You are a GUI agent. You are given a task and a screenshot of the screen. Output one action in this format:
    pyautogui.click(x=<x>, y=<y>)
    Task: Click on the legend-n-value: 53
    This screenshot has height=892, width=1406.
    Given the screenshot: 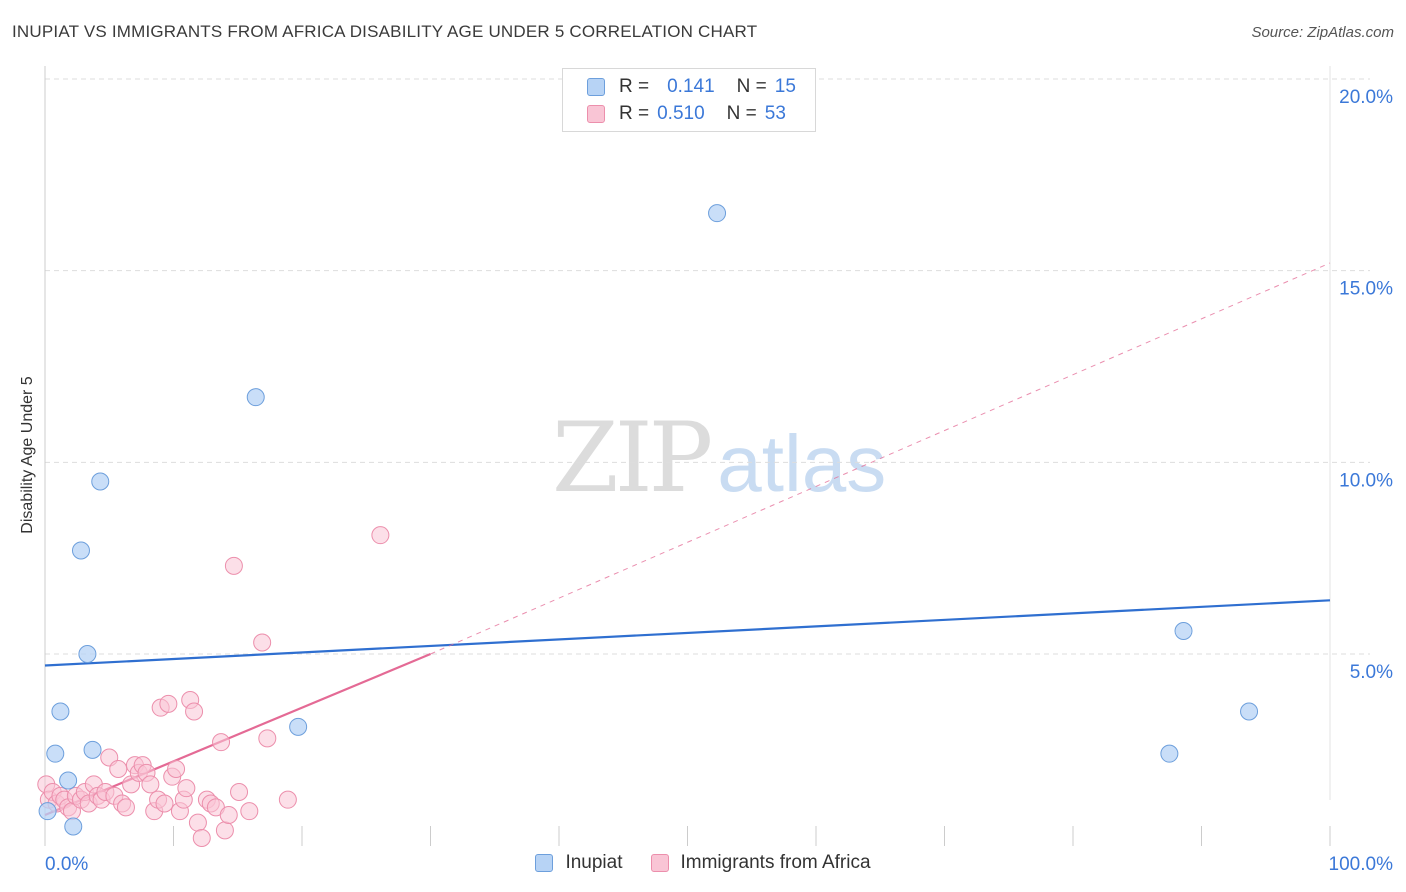 What is the action you would take?
    pyautogui.click(x=775, y=113)
    